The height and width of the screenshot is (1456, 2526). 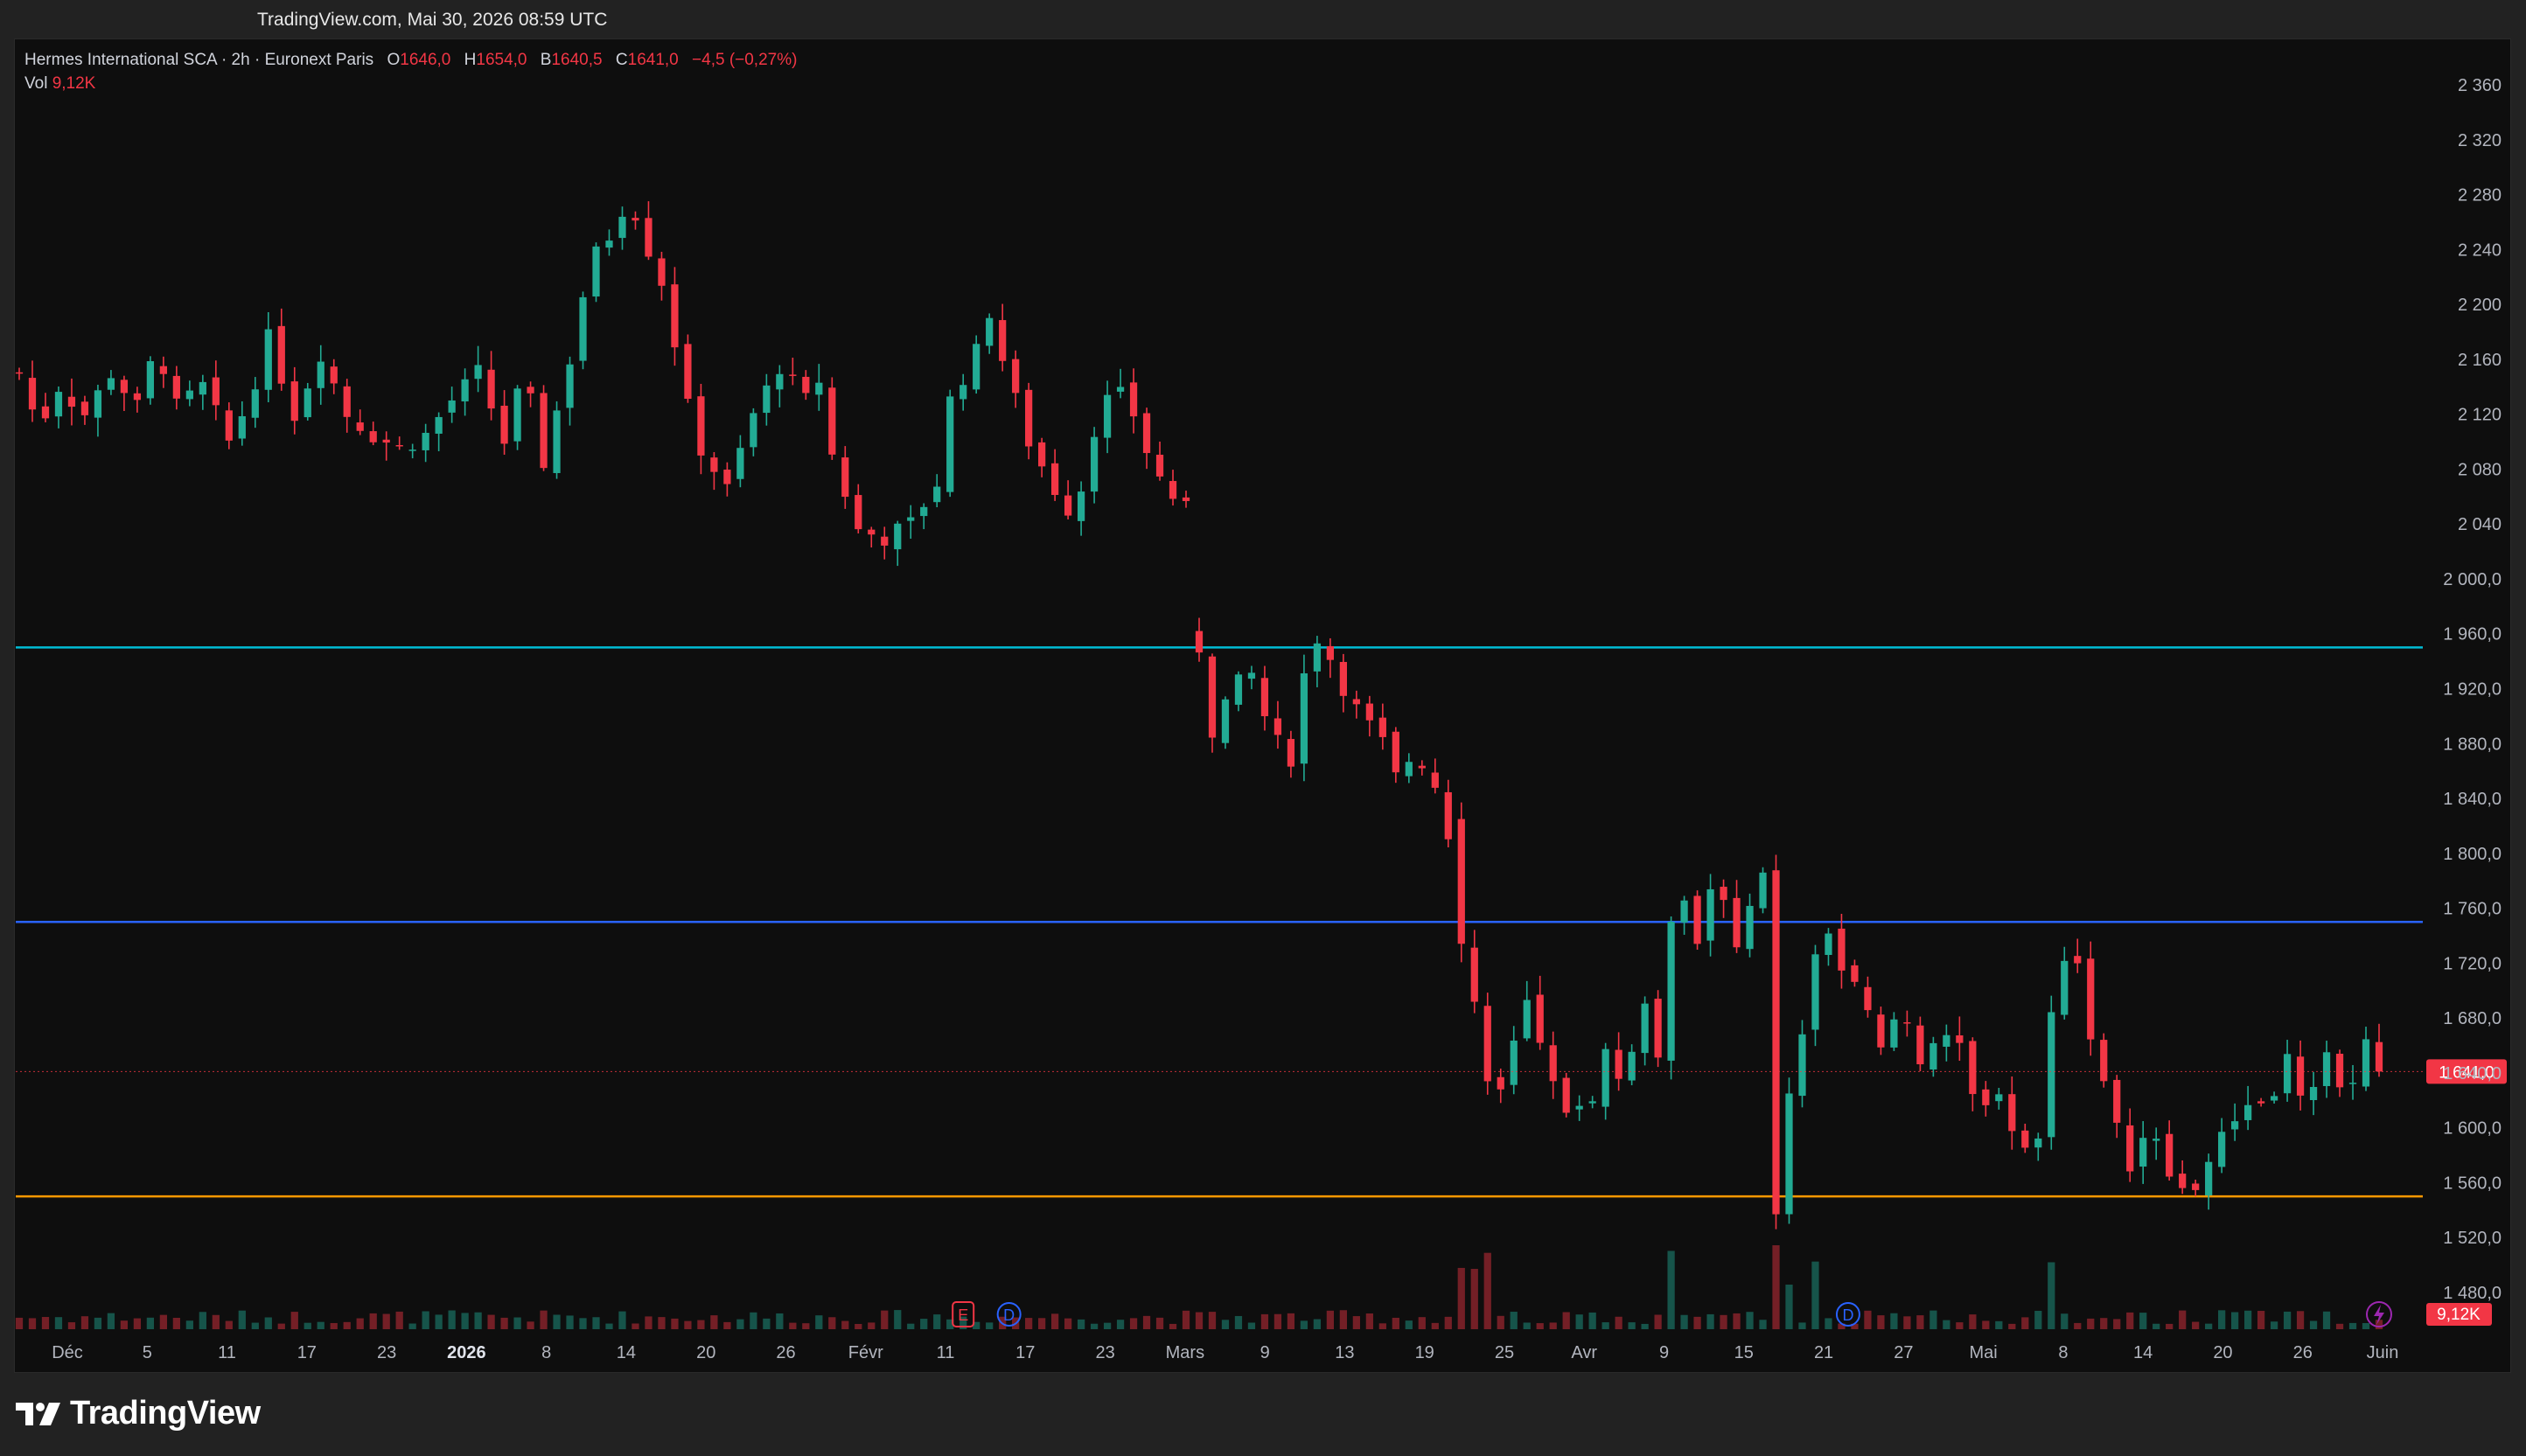 What do you see at coordinates (2063, 1352) in the screenshot?
I see `x-tick-label: 8` at bounding box center [2063, 1352].